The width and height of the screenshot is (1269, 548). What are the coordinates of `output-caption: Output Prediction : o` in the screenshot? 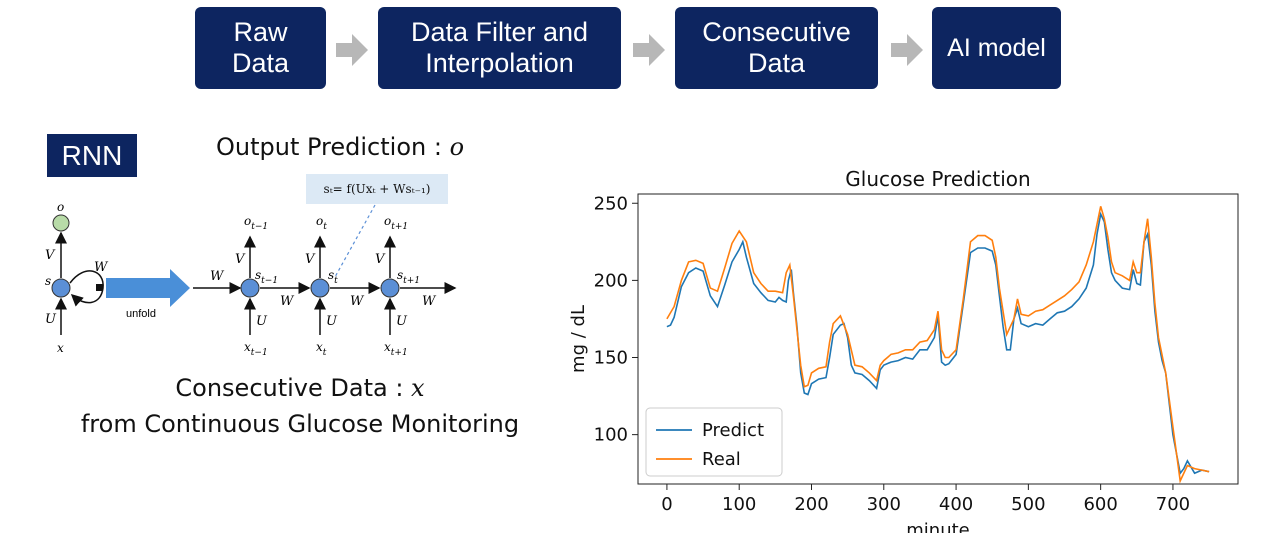 It's located at (340, 147).